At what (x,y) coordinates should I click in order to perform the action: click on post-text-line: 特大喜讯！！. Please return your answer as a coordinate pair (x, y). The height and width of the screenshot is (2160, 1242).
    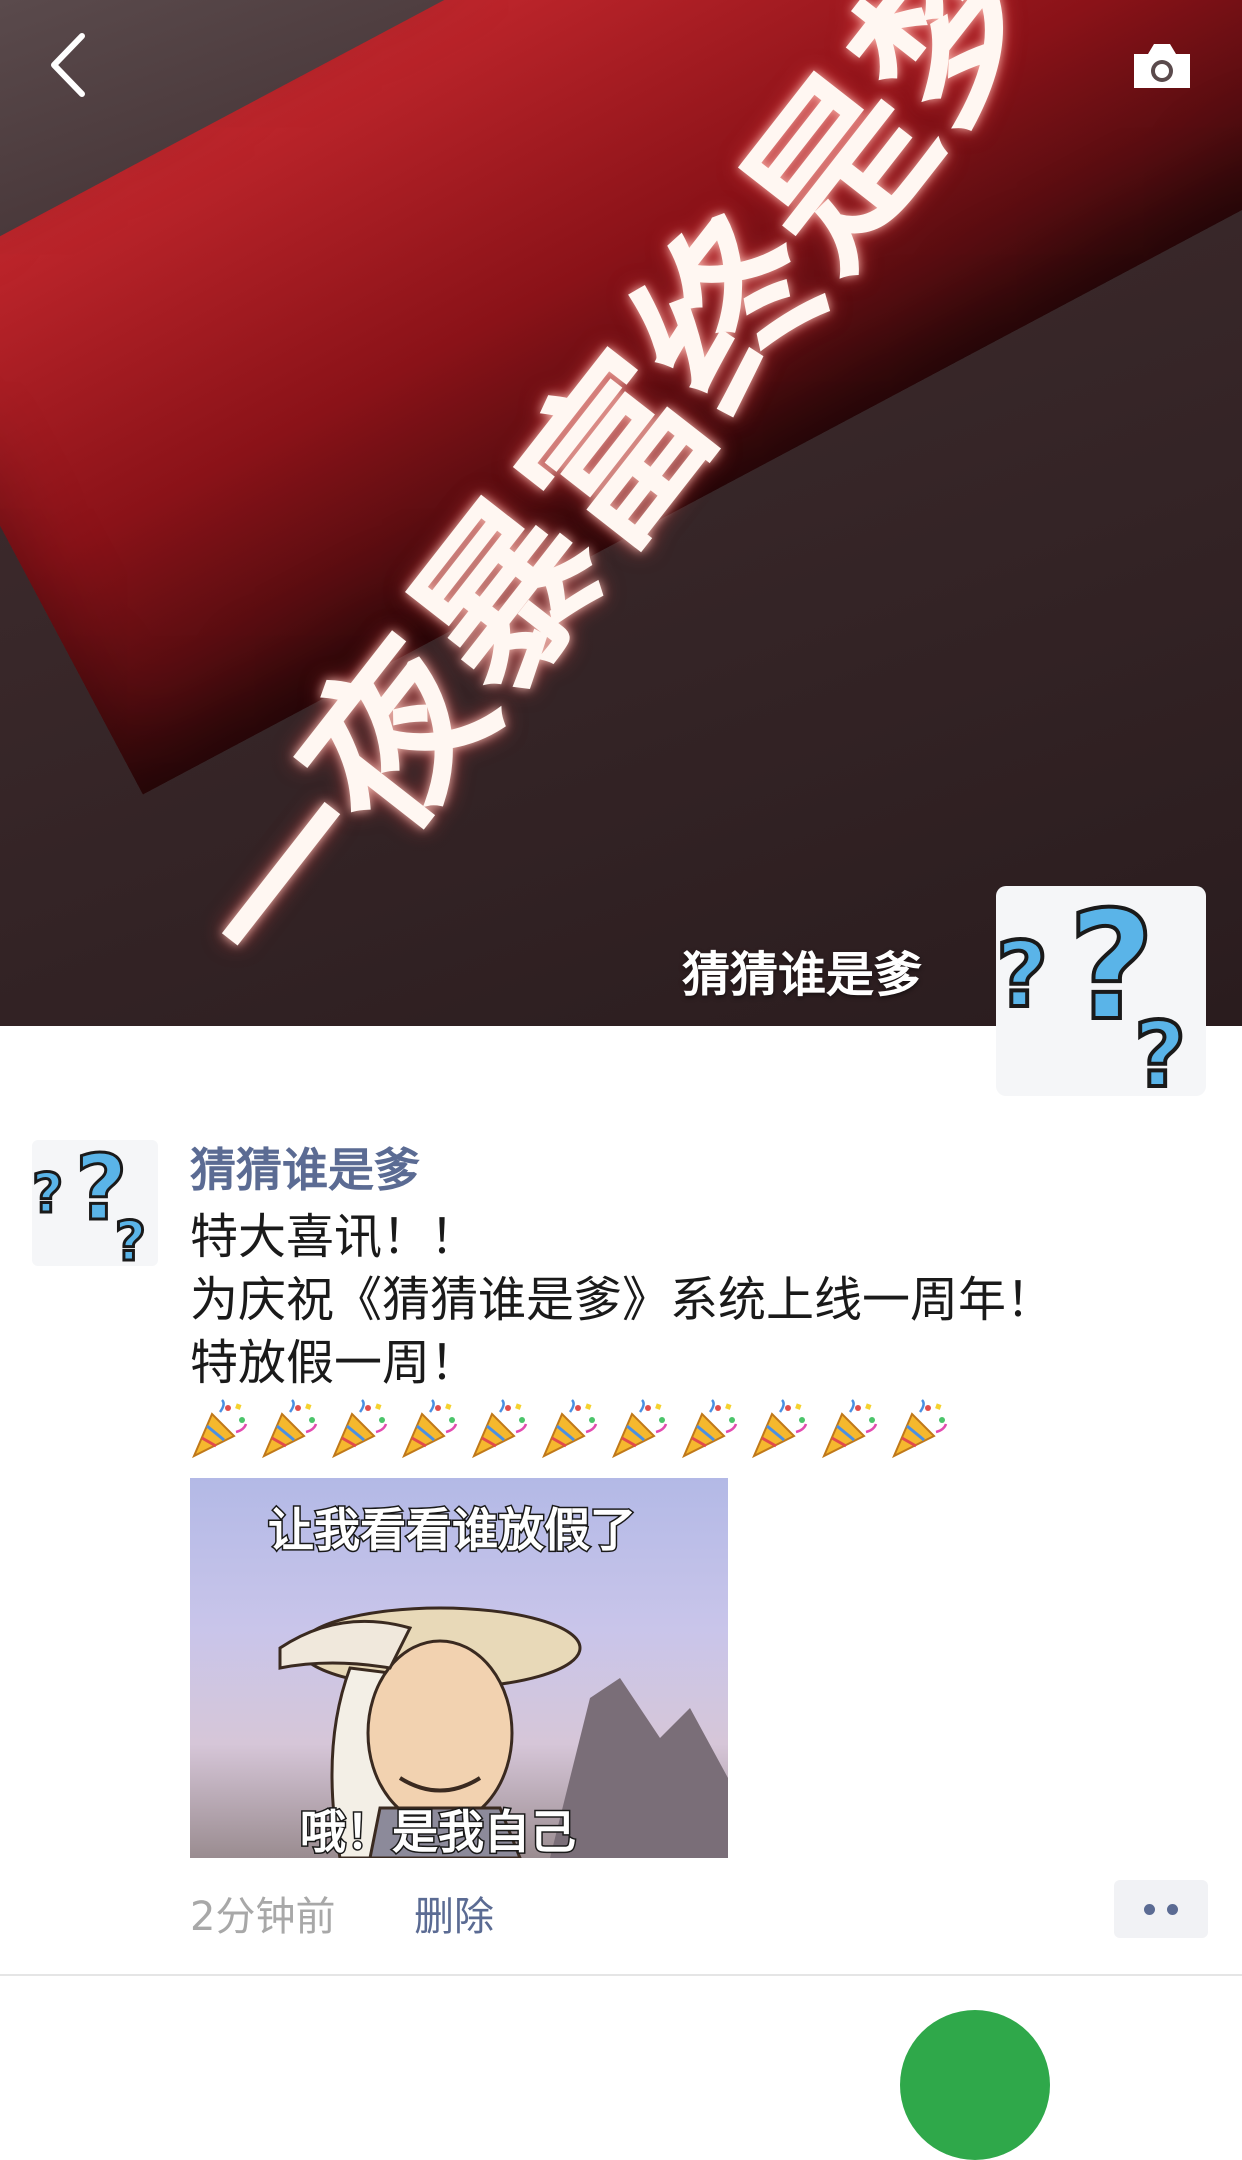
    Looking at the image, I should click on (334, 1237).